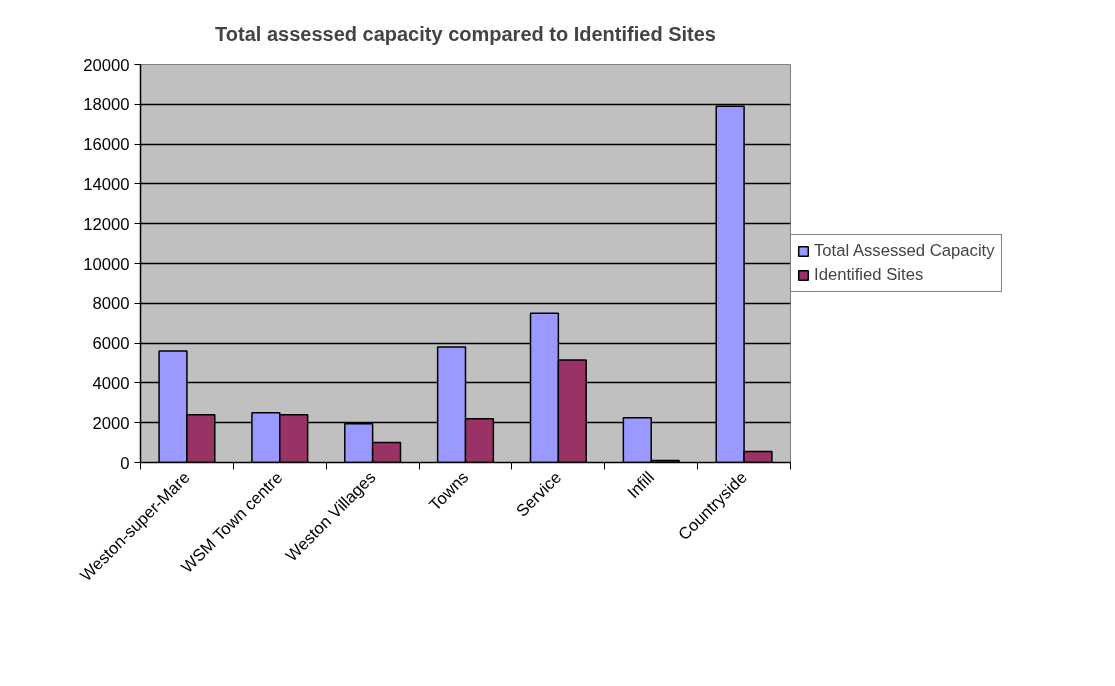 Image resolution: width=1115 pixels, height=686 pixels. I want to click on y-tick-label: 20000, so click(106, 65).